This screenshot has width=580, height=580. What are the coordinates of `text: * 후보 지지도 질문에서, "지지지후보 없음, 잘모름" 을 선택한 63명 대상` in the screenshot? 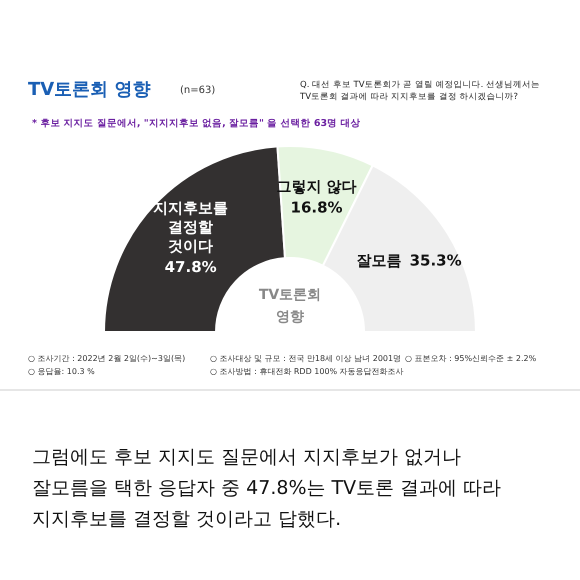 It's located at (196, 123).